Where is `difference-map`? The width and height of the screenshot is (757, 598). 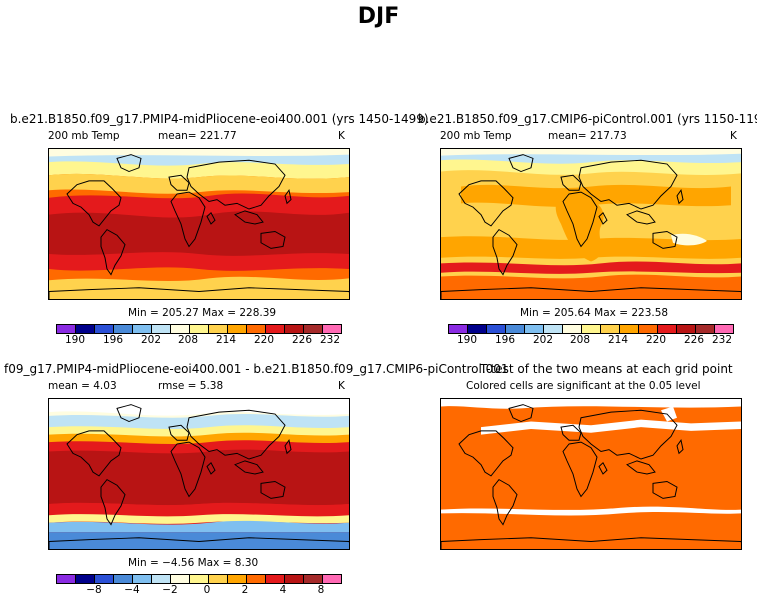
difference-map is located at coordinates (199, 474).